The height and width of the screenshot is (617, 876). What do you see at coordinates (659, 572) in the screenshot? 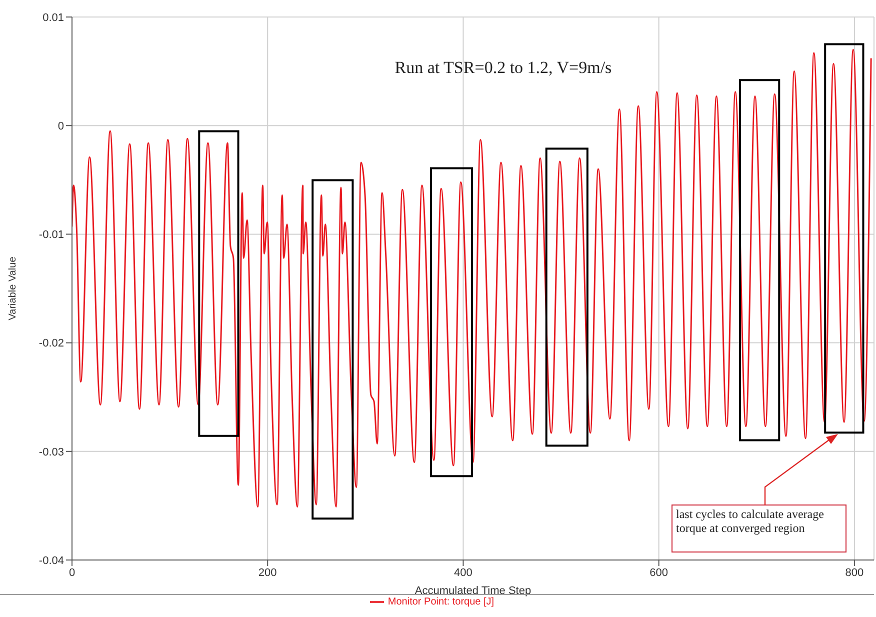
I see `x-tick-label: 600` at bounding box center [659, 572].